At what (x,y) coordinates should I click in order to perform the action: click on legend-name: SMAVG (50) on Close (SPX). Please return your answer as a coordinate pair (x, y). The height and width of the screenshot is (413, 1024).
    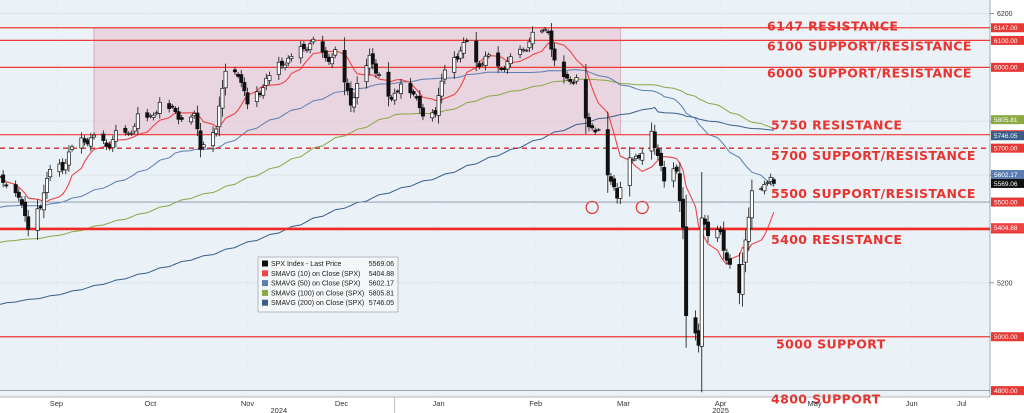
    Looking at the image, I should click on (315, 284).